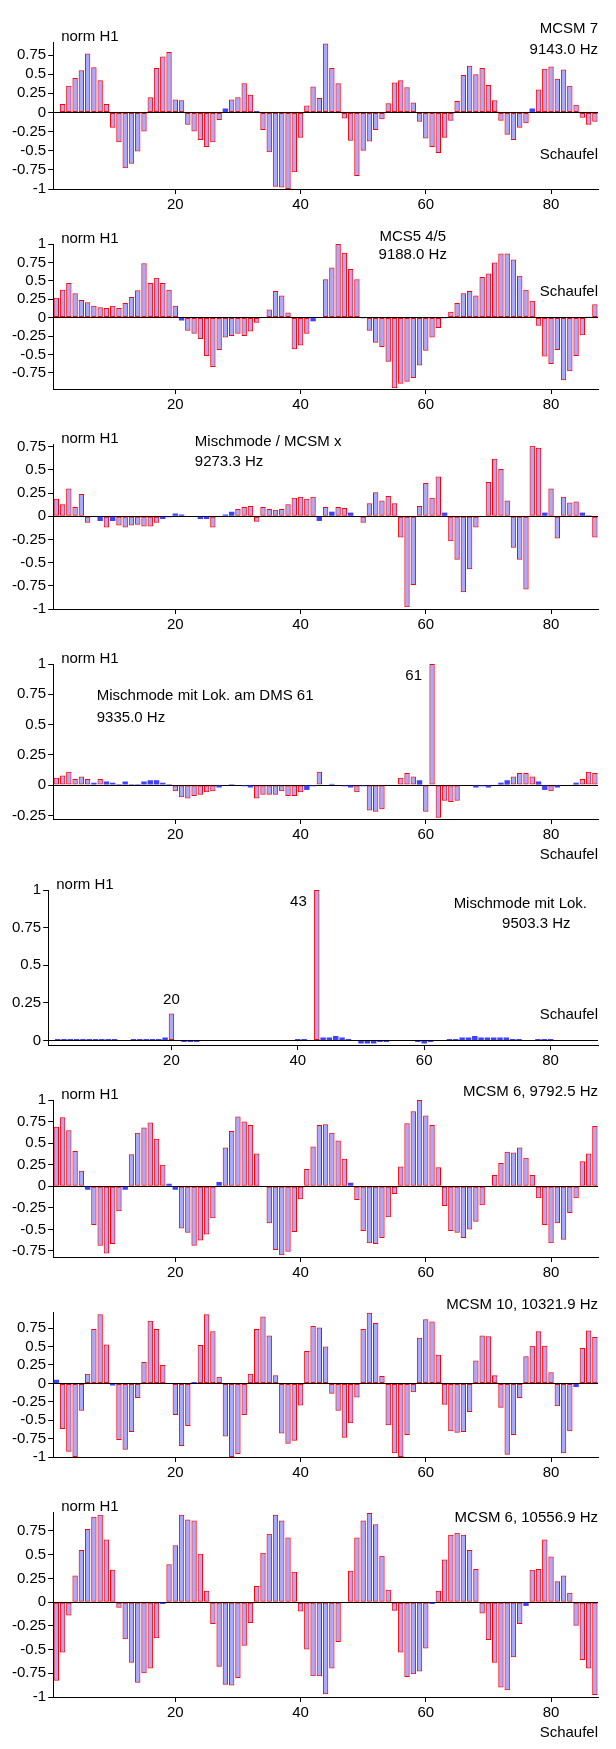 This screenshot has height=1749, width=616. Describe the element at coordinates (520, 902) in the screenshot. I see `chart-title: Mischmode mit Lok.` at that location.